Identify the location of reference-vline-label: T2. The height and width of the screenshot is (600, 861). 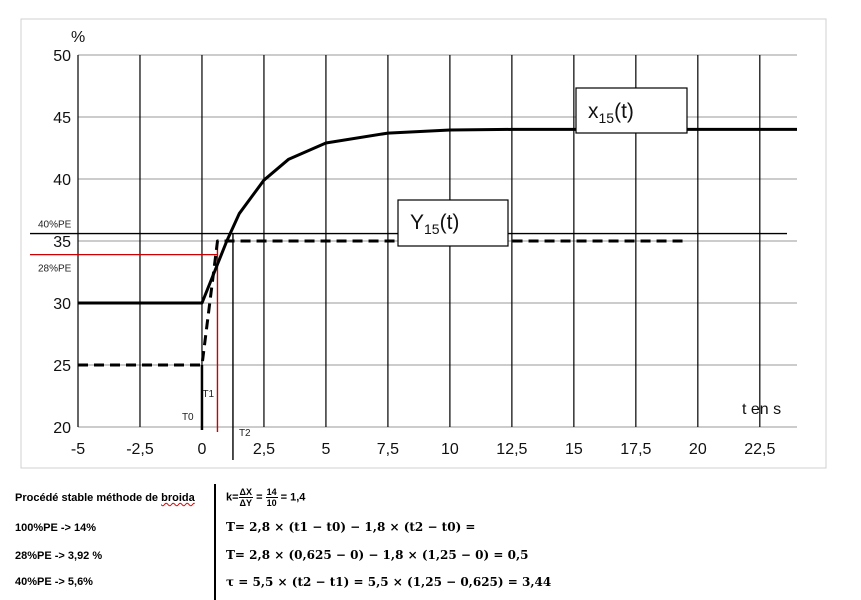
(245, 433).